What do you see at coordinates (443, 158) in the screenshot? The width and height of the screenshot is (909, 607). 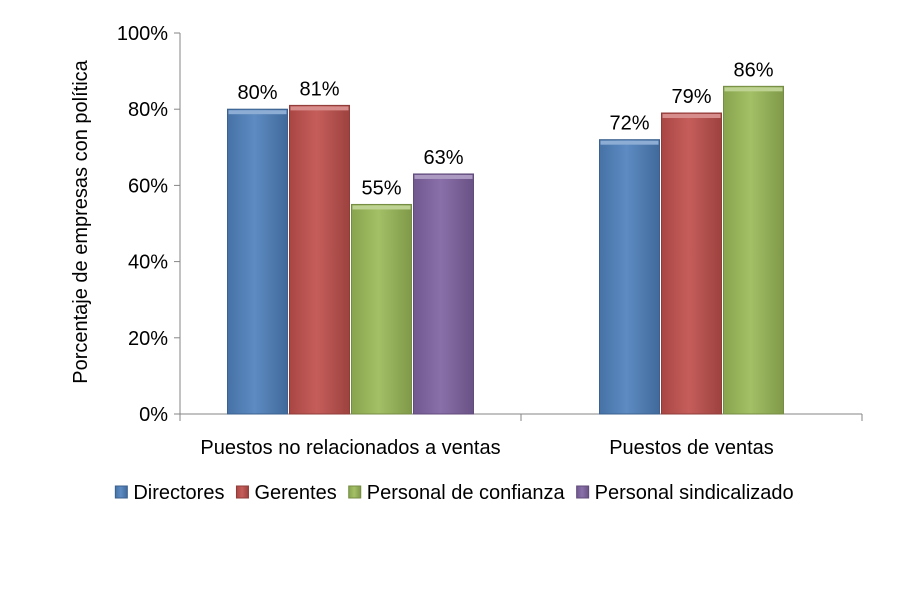 I see `data-label: 63%` at bounding box center [443, 158].